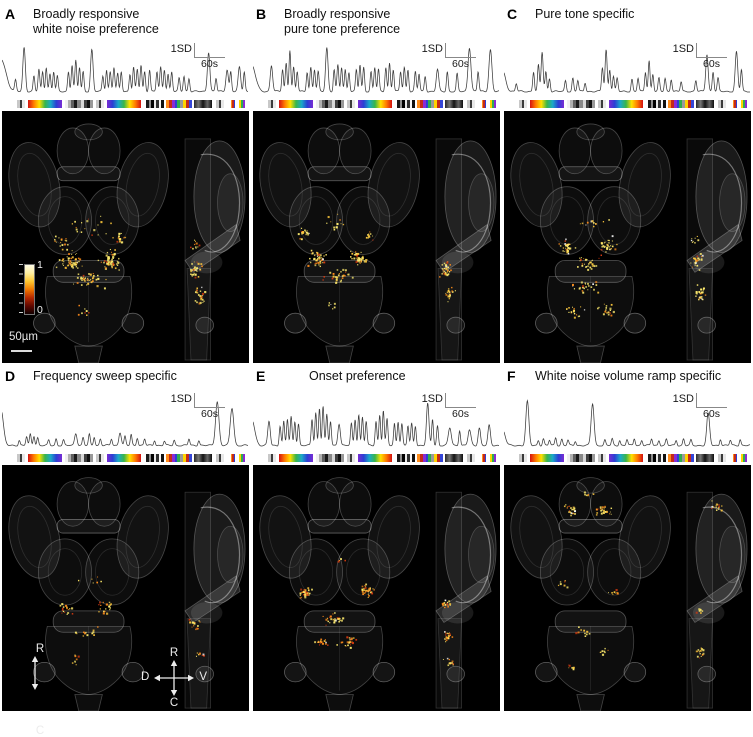  Describe the element at coordinates (10, 14) in the screenshot. I see `panel-letter: A` at that location.